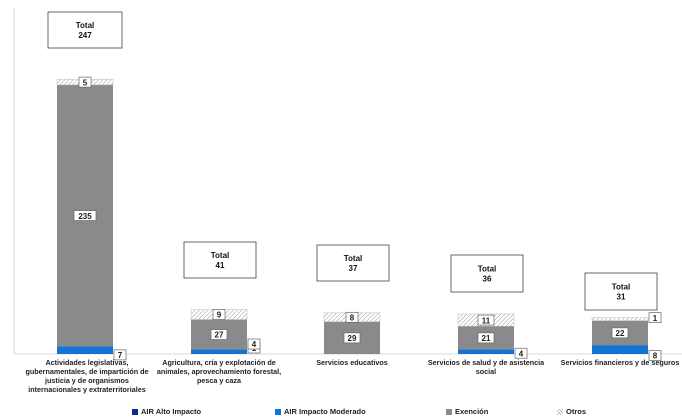  Describe the element at coordinates (472, 411) in the screenshot. I see `legend-label: Exención` at that location.